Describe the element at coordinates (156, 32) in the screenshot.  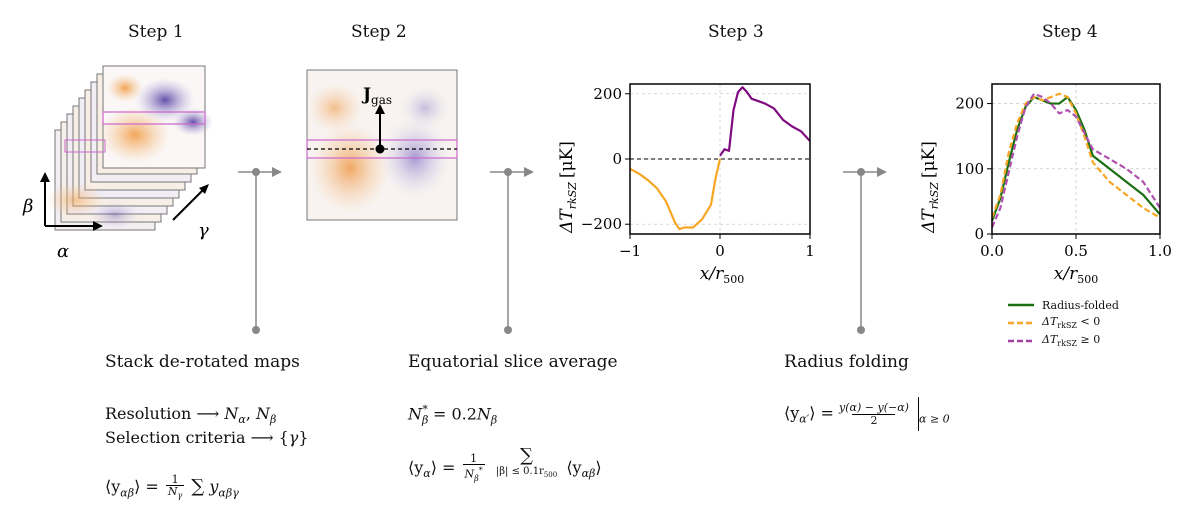
I see `step-1-title: Step 1` at that location.